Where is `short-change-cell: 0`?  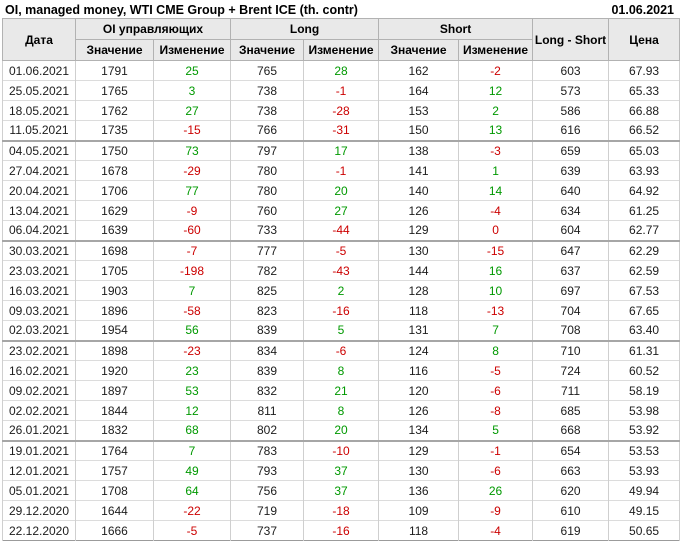
short-change-cell: 0 is located at coordinates (496, 230).